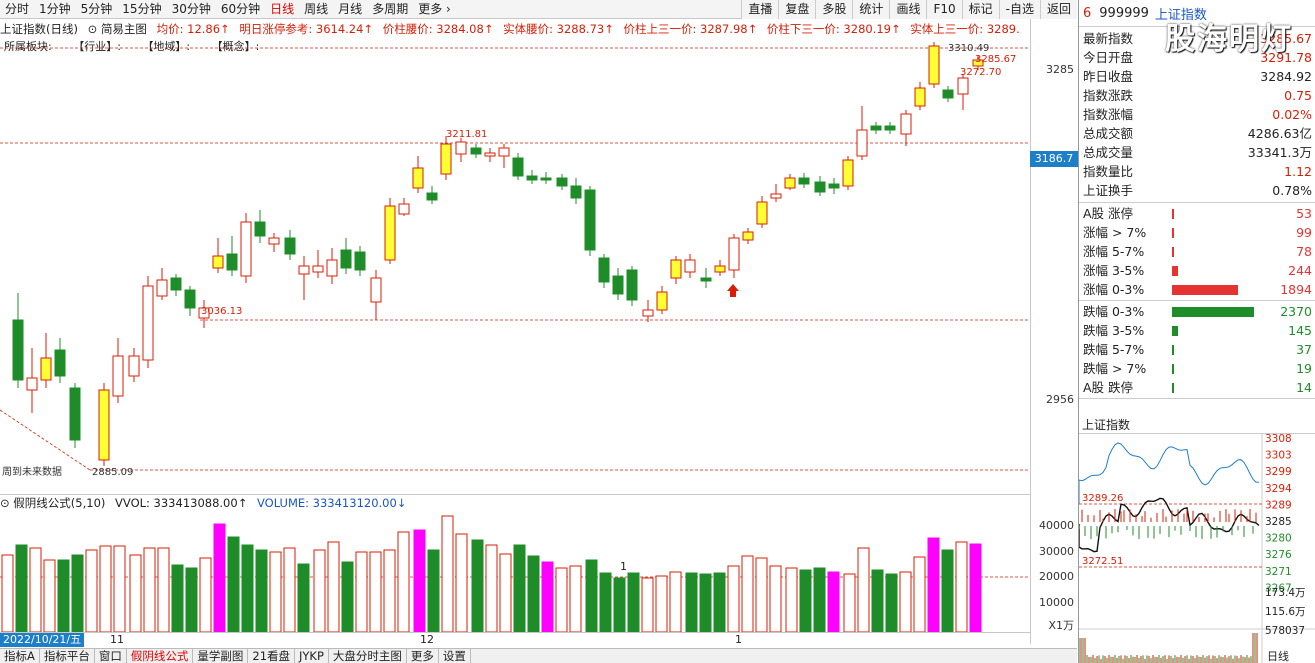  Describe the element at coordinates (53, 503) in the screenshot. I see `vol-formula-title: ⊙ 假阴线公式(5,10)` at that location.